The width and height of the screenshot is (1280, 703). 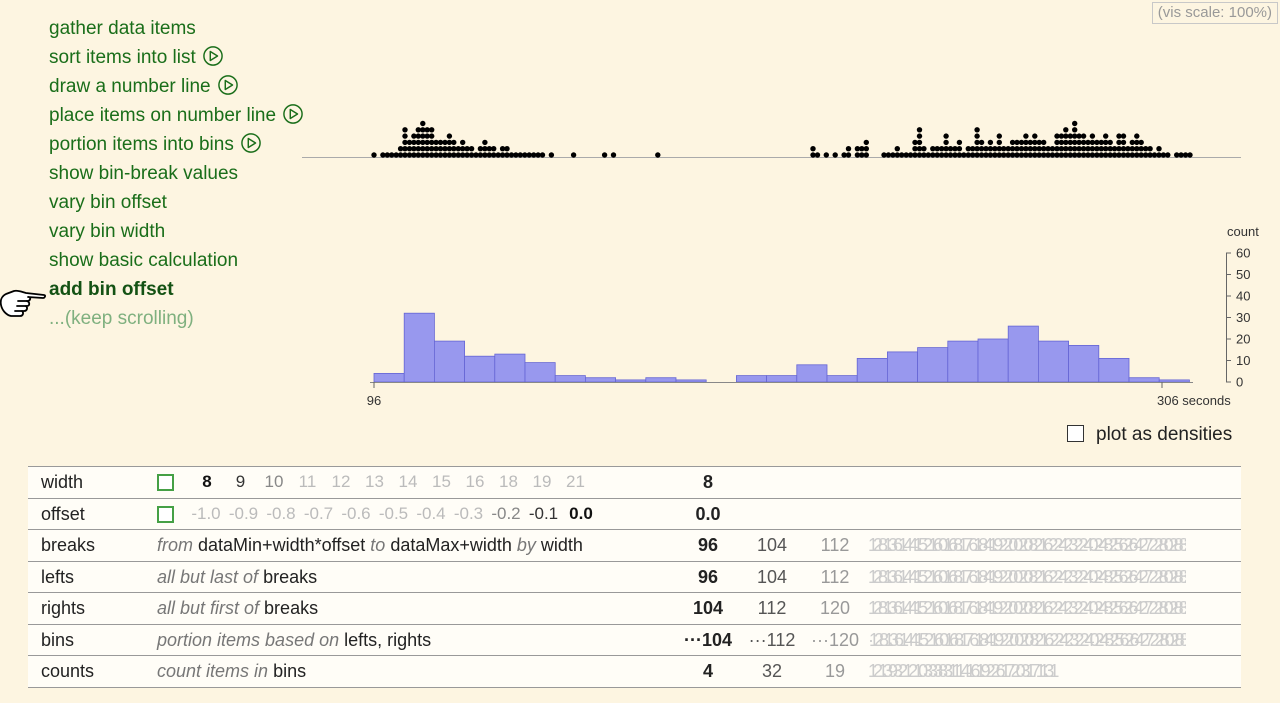 What do you see at coordinates (176, 202) in the screenshot?
I see `step-item: vary bin offset` at bounding box center [176, 202].